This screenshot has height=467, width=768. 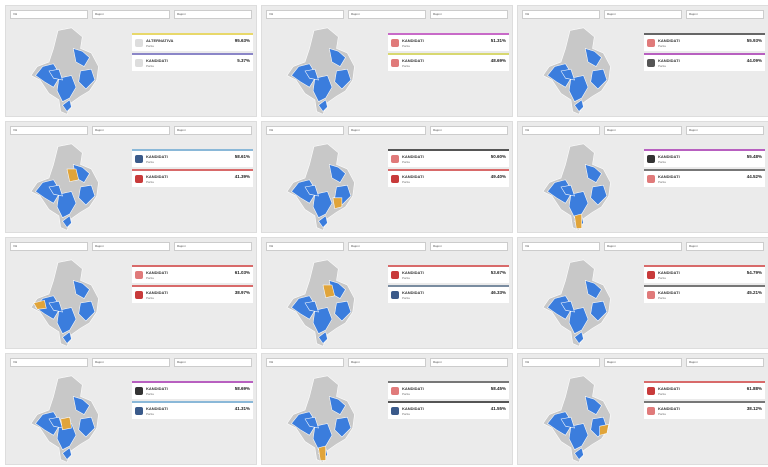 What do you see at coordinates (192, 390) in the screenshot?
I see `candidate-card: KANDIDATI Partia 58.69%` at bounding box center [192, 390].